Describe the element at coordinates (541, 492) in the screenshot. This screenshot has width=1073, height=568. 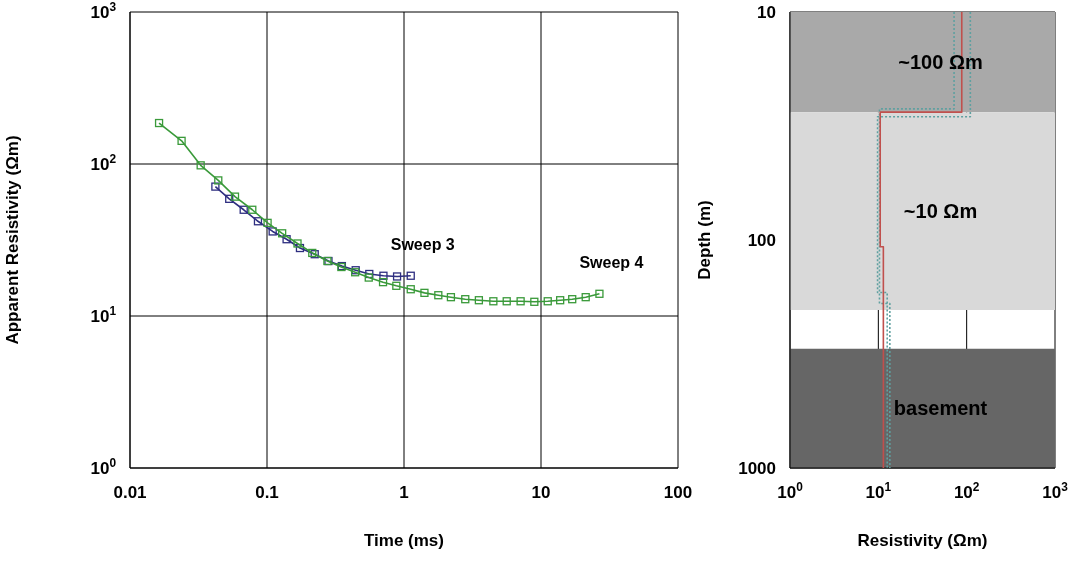
I see `x-tick-label: 10` at that location.